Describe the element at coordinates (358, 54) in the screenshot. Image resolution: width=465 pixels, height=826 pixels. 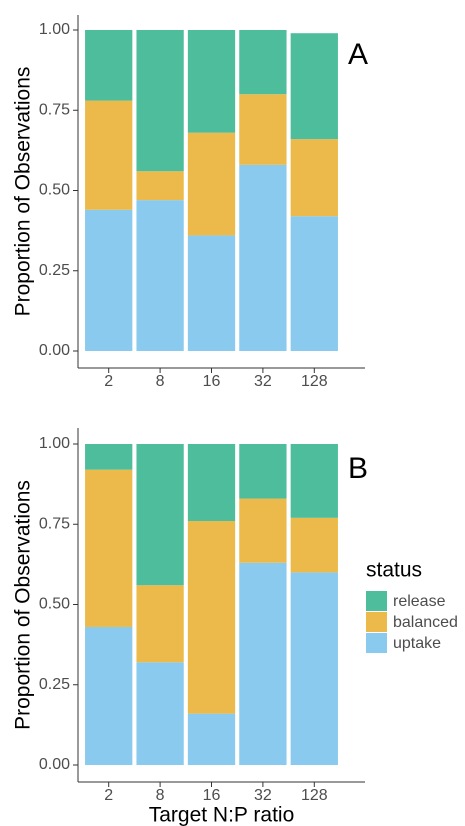
I see `panel-label: A` at that location.